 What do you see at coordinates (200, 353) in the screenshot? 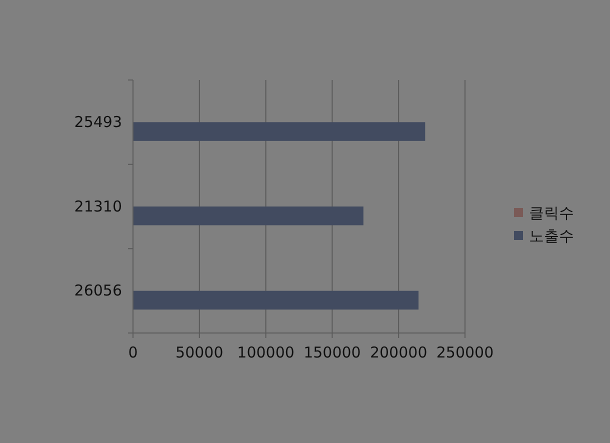
I see `x-tick-label: 50000` at bounding box center [200, 353].